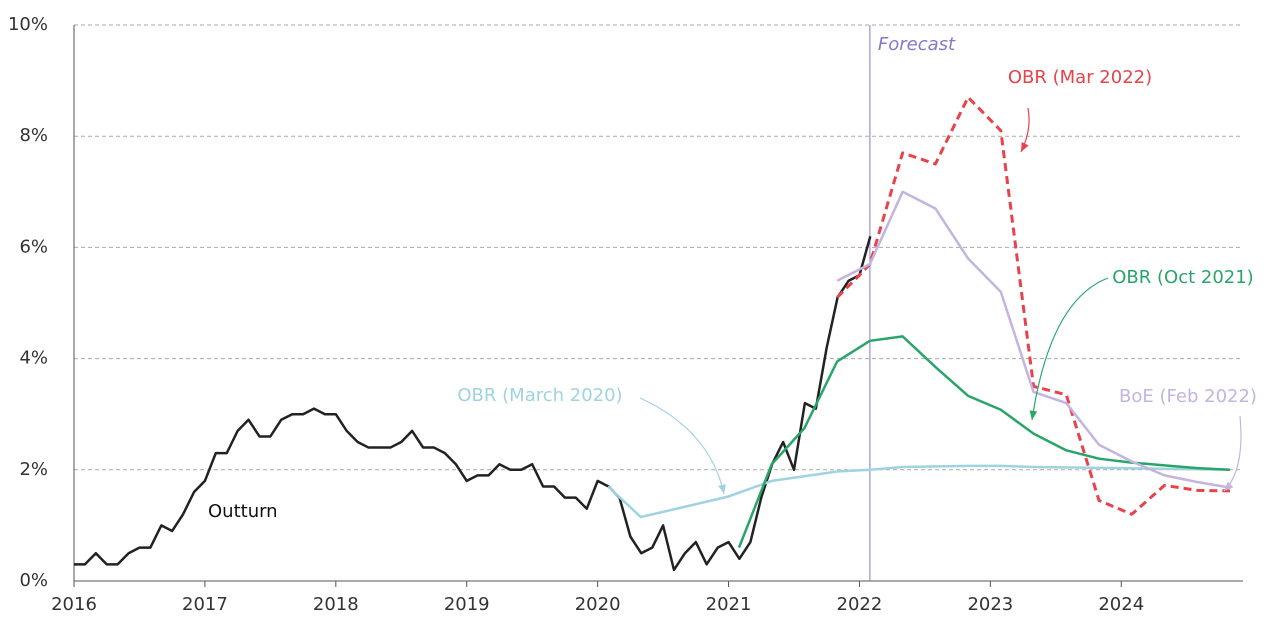  Describe the element at coordinates (33, 135) in the screenshot. I see `y-tick-label: 8%` at that location.